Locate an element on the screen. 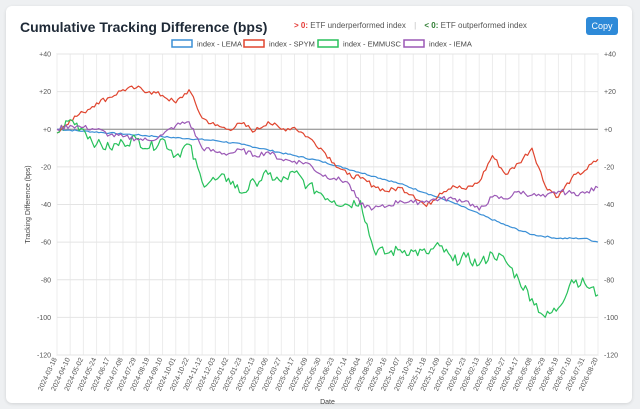 The width and height of the screenshot is (640, 409). y-tick-label-right: -40 is located at coordinates (609, 205).